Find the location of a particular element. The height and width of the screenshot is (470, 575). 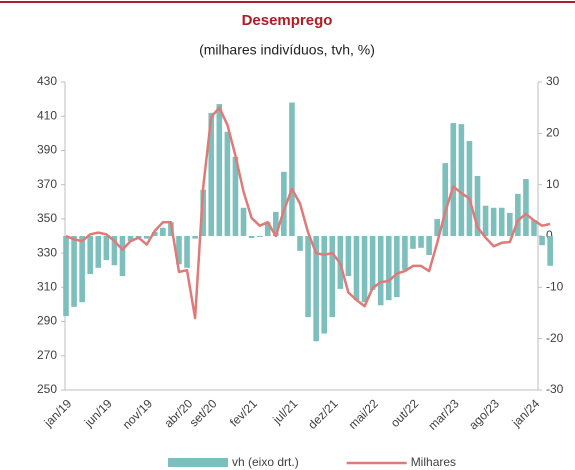

x-tick-label: mar/23 is located at coordinates (443, 414).